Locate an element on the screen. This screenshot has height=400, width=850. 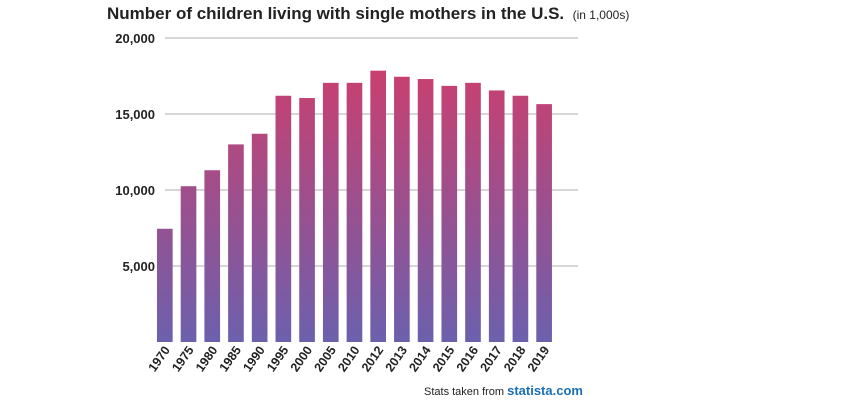
bar-2005 is located at coordinates (330, 212).